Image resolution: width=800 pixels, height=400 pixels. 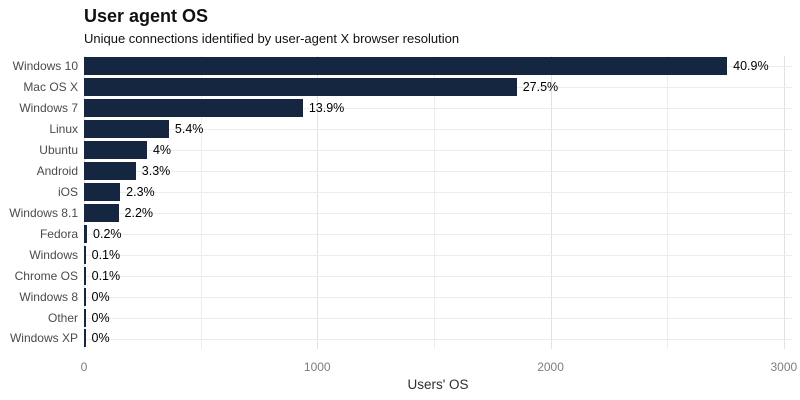 What do you see at coordinates (63, 129) in the screenshot?
I see `category-label: Linux` at bounding box center [63, 129].